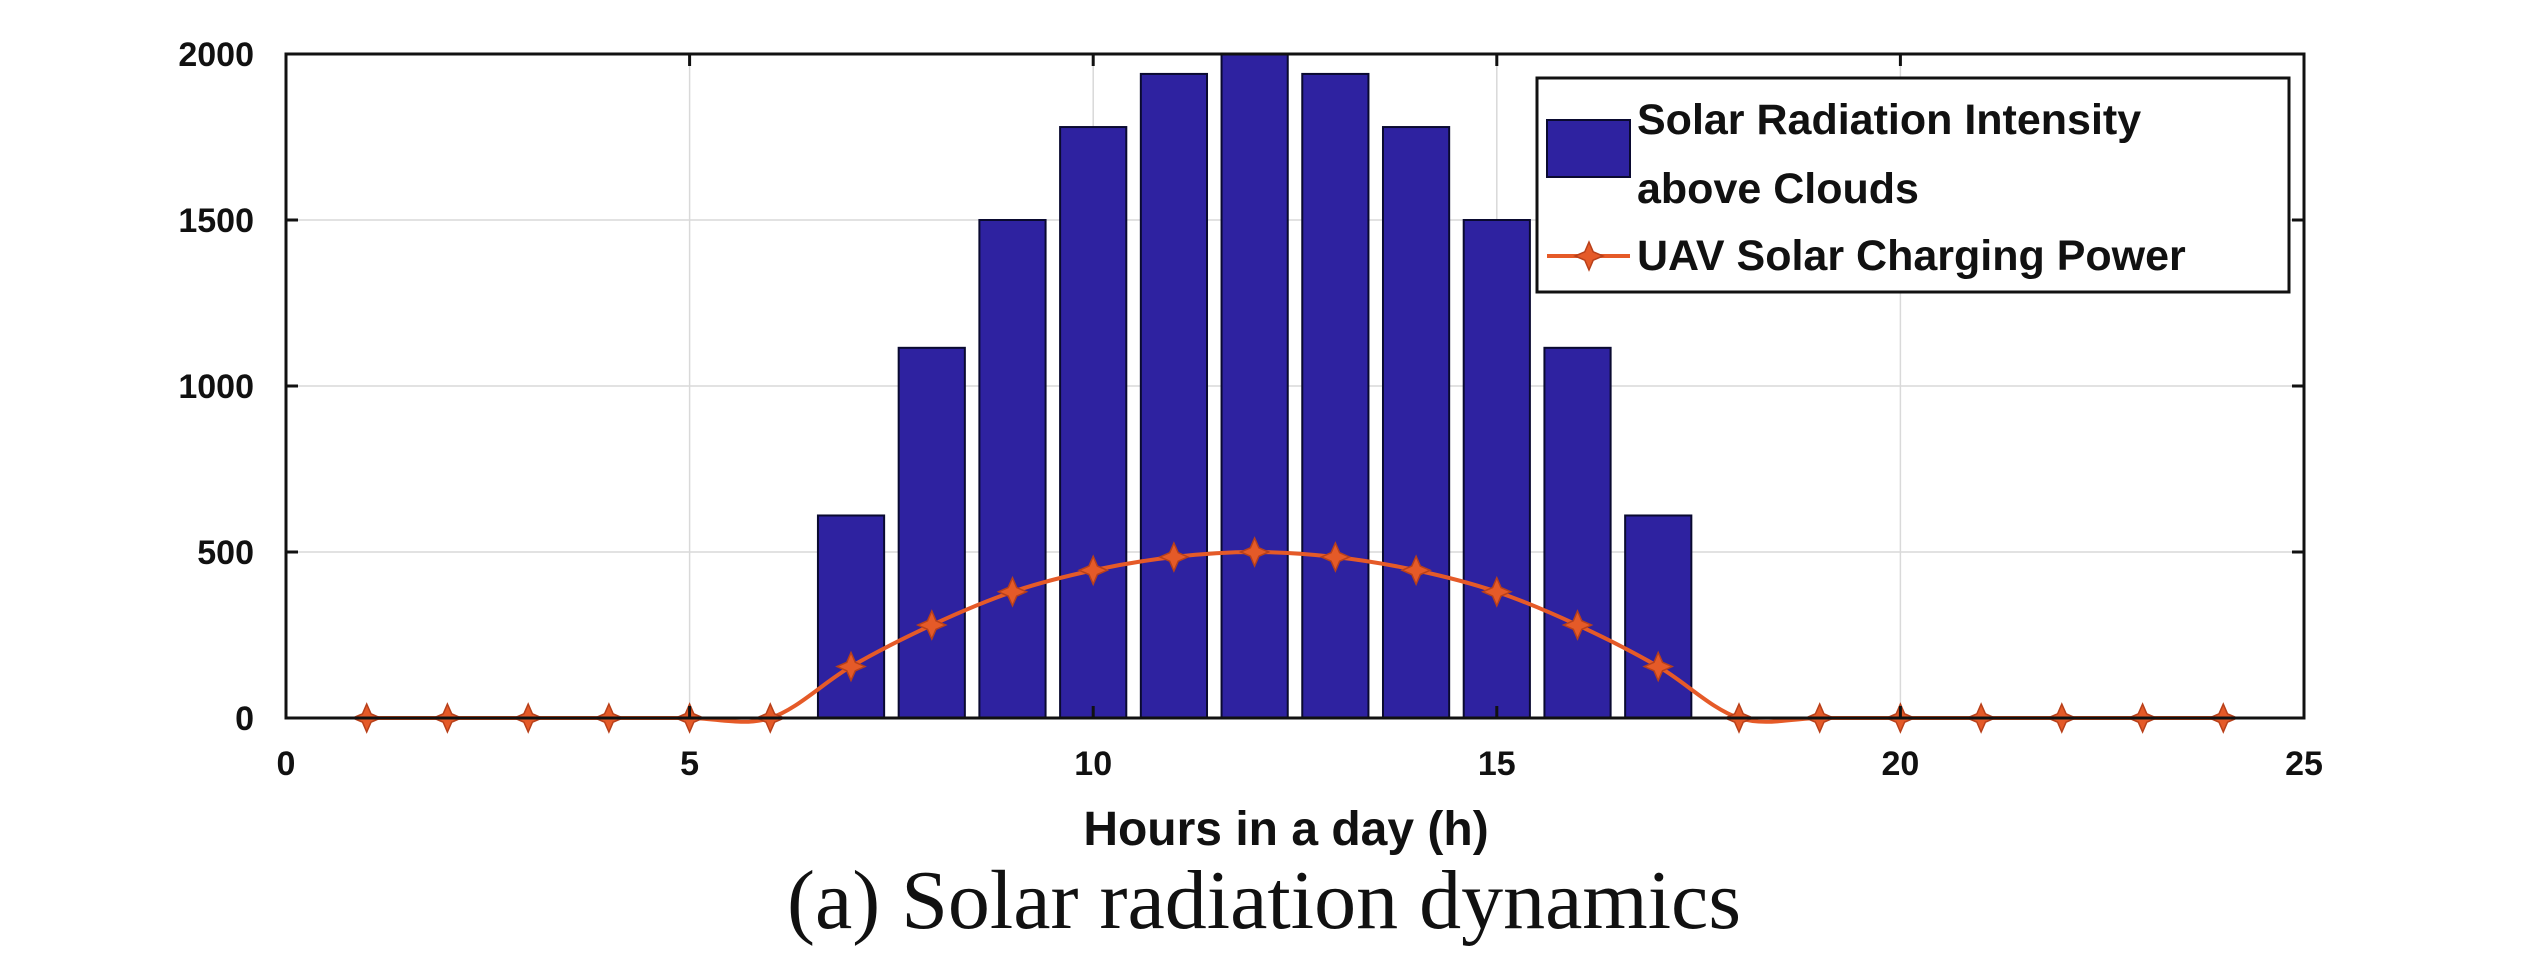 This screenshot has width=2528, height=973. I want to click on y-tick-label: 2000, so click(216, 55).